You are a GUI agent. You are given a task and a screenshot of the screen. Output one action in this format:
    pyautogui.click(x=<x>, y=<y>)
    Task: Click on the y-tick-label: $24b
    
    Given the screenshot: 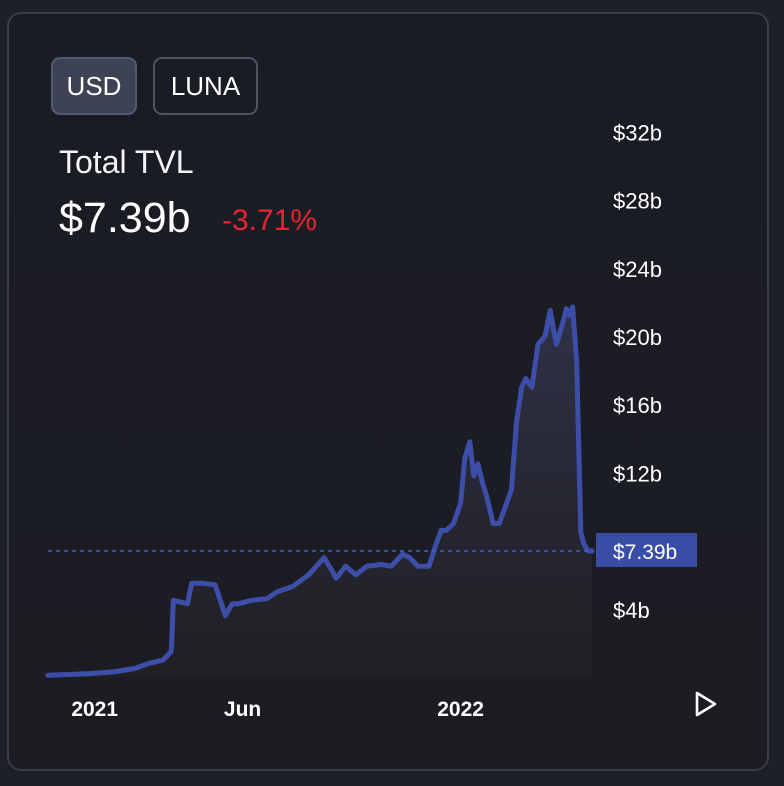 What is the action you would take?
    pyautogui.click(x=637, y=269)
    